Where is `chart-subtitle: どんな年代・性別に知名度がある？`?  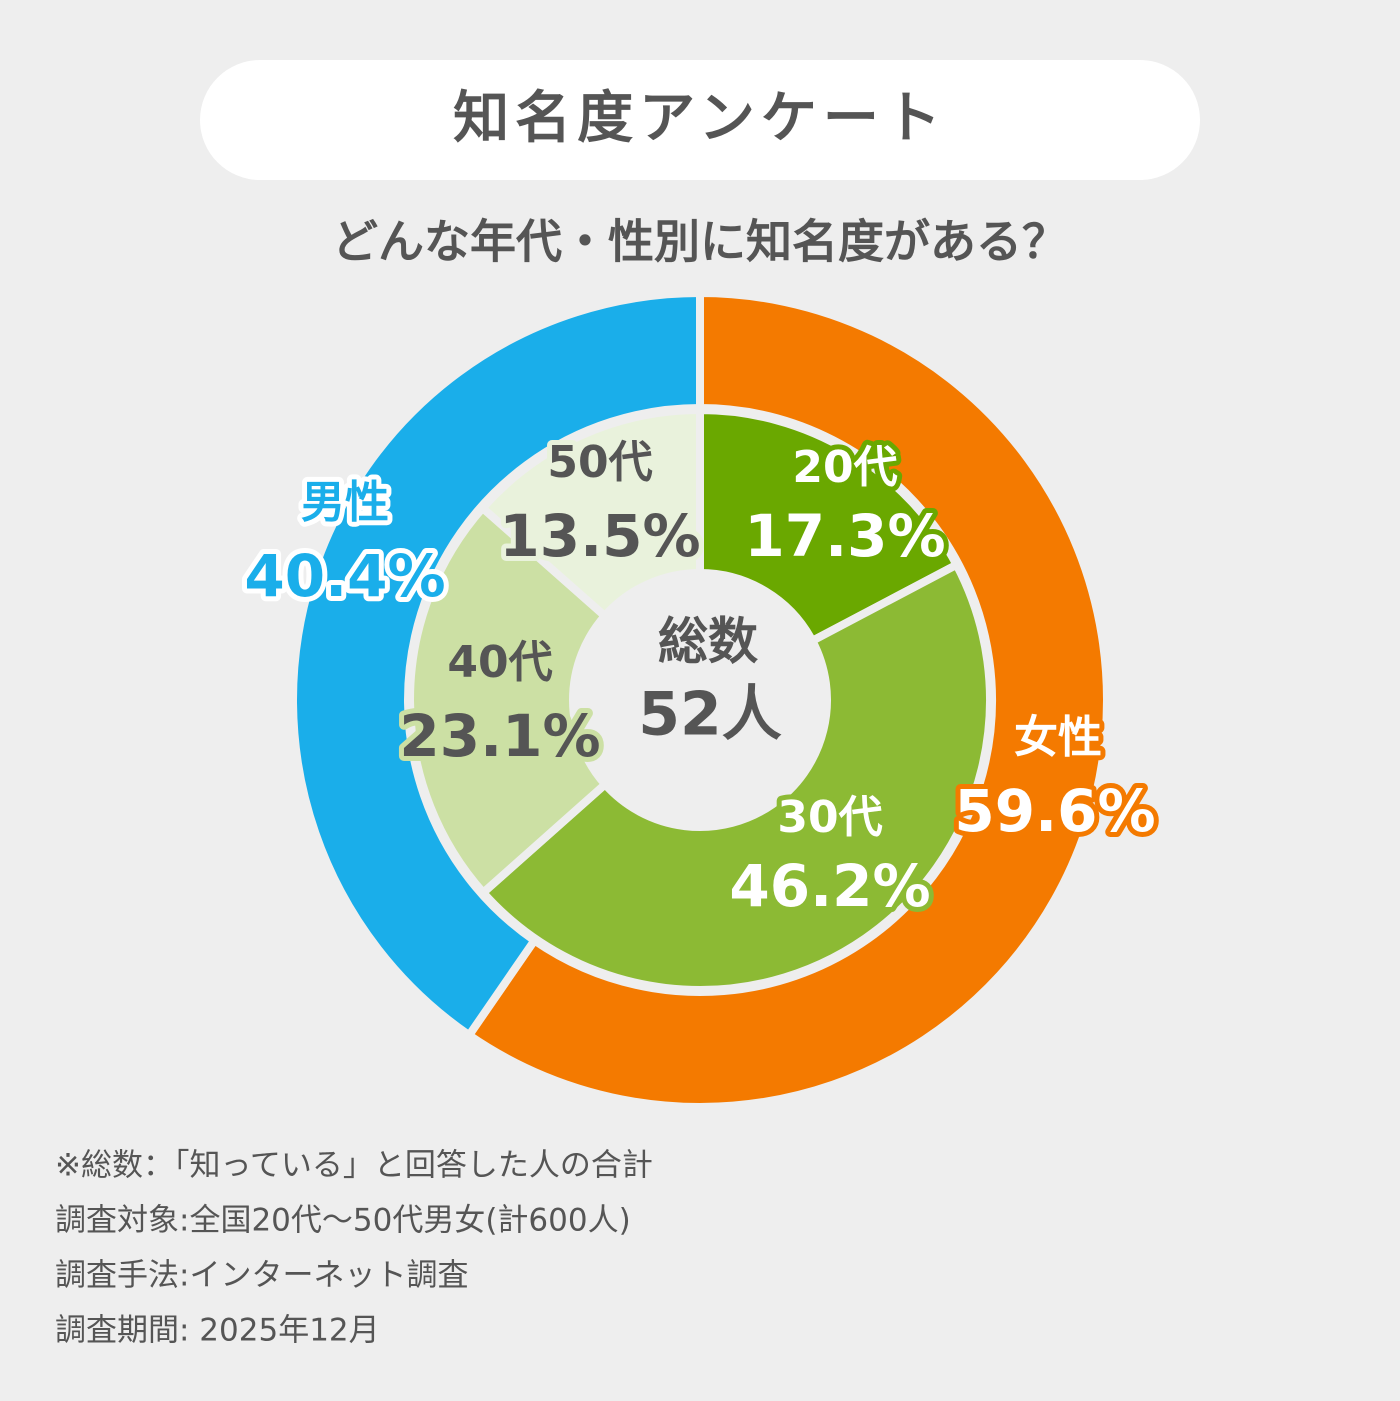
chart-subtitle: どんな年代・性別に知名度がある？ is located at coordinates (700, 242).